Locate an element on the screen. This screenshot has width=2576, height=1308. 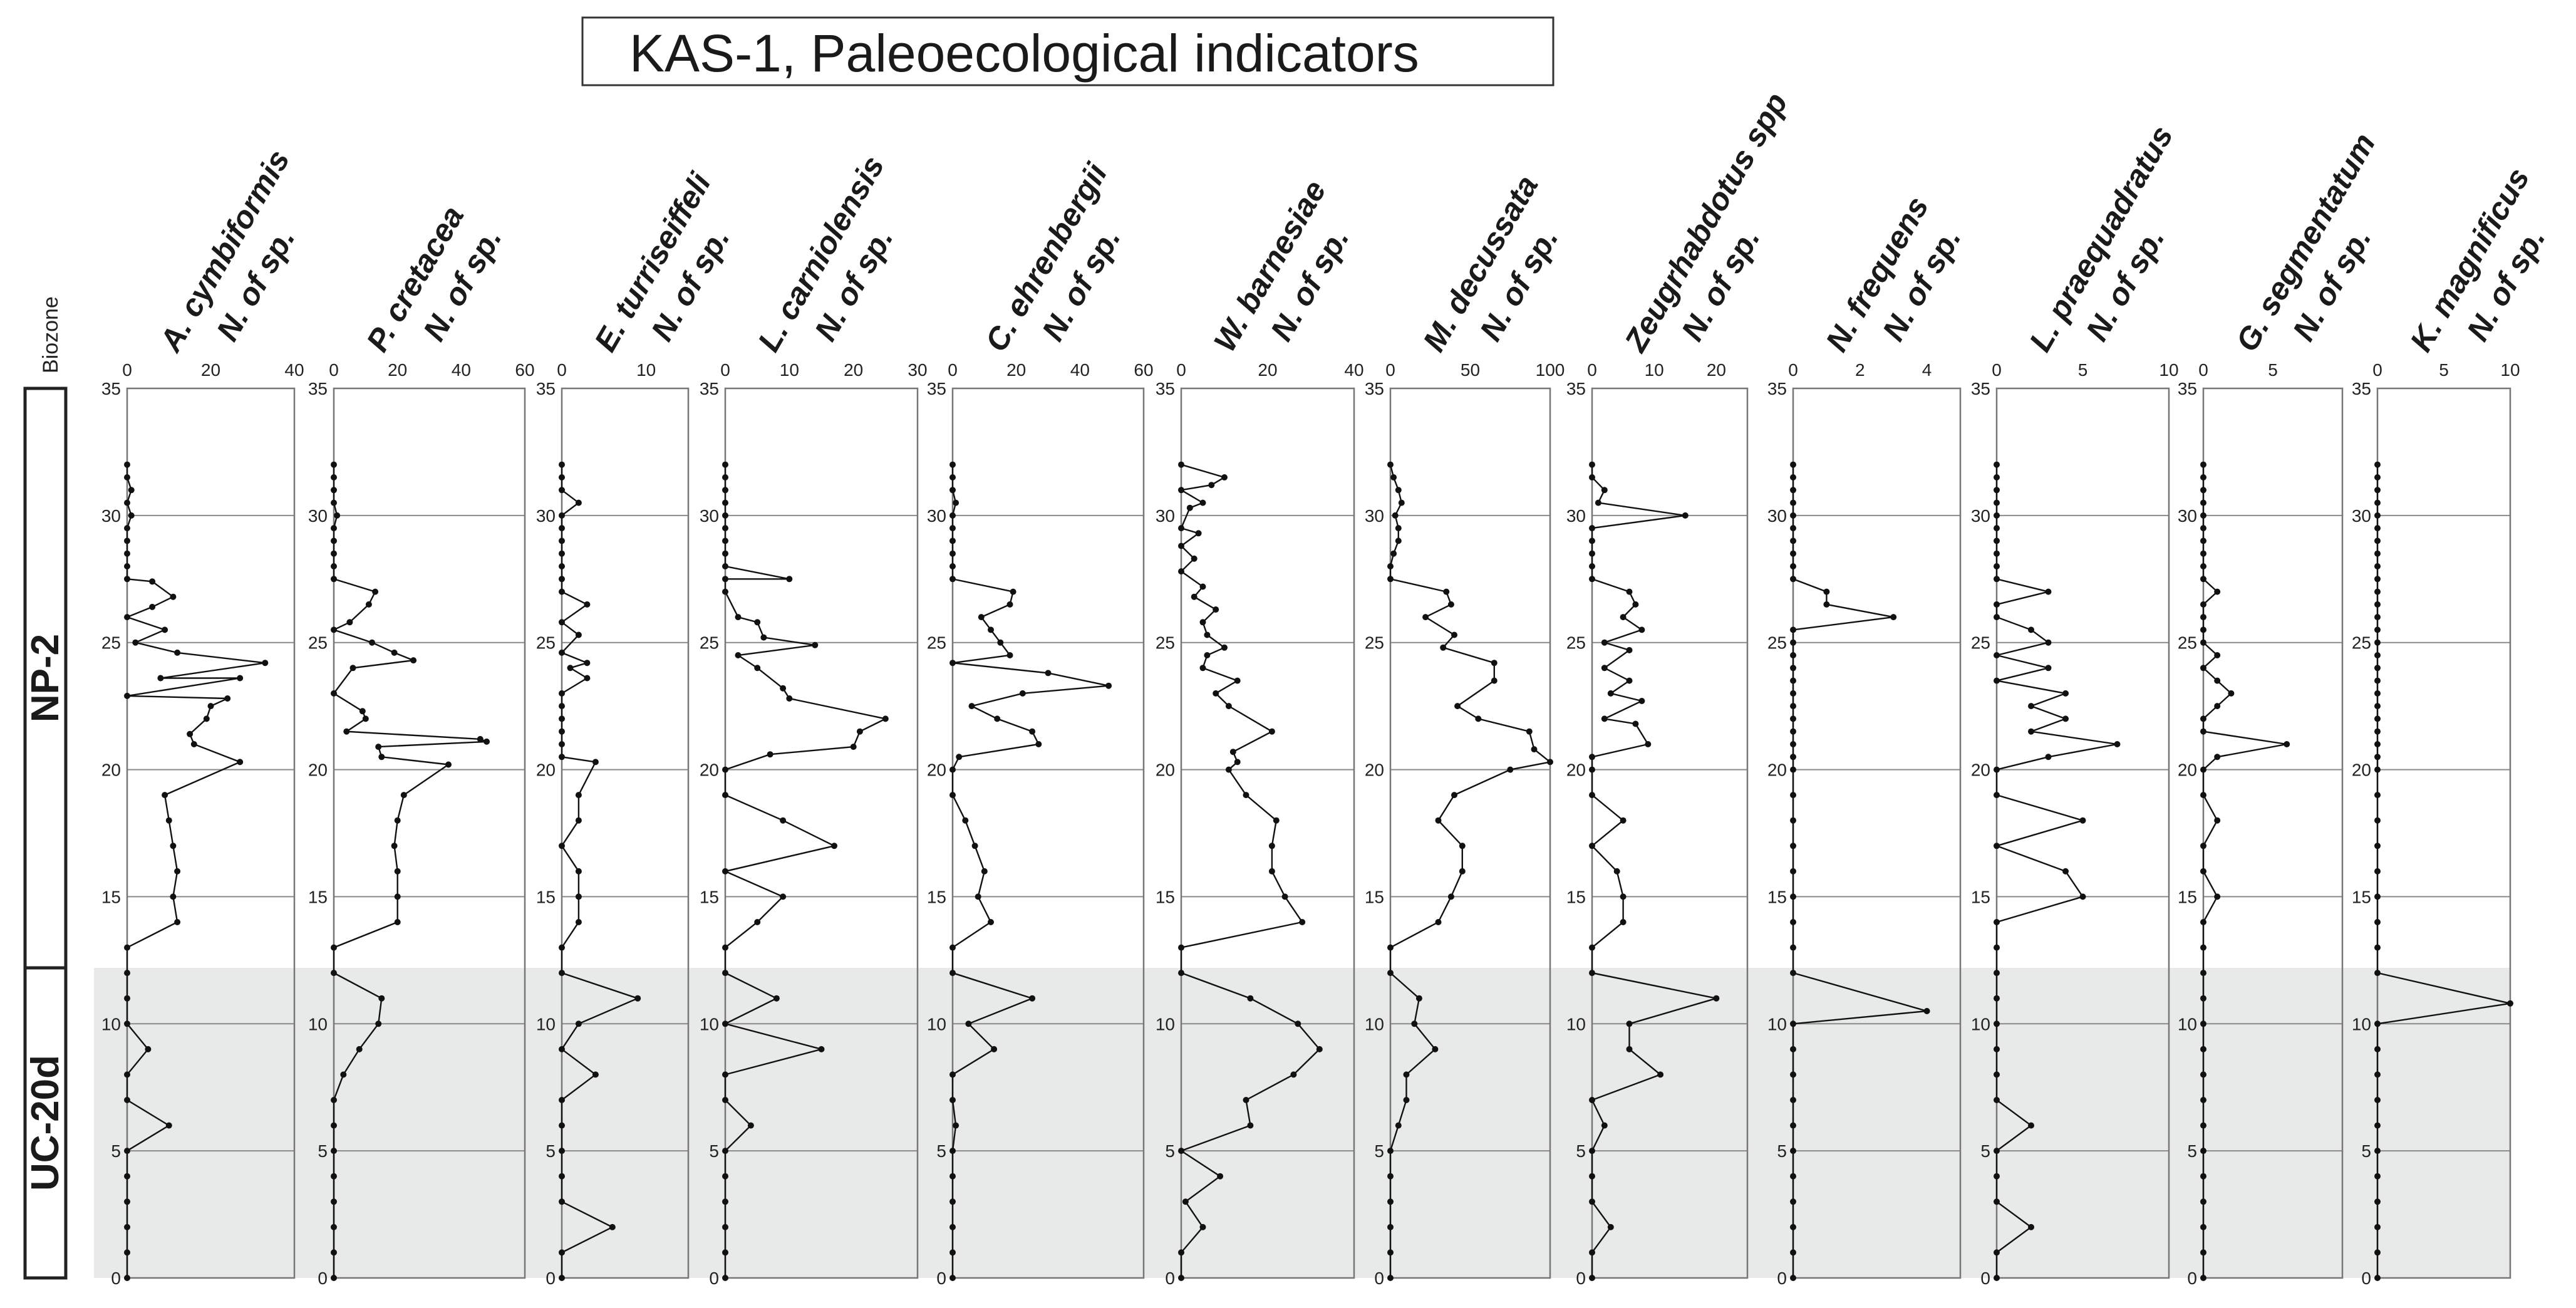
x-tick-label: 10 is located at coordinates (646, 370).